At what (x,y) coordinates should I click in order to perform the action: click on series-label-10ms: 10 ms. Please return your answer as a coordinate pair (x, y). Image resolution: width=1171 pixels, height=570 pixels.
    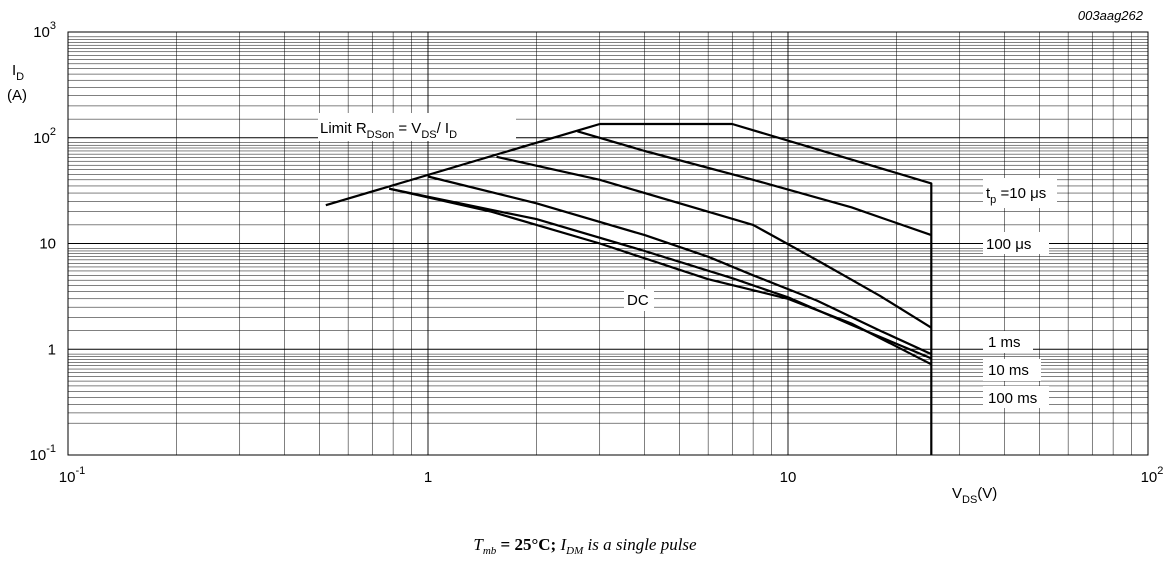
    Looking at the image, I should click on (1012, 370).